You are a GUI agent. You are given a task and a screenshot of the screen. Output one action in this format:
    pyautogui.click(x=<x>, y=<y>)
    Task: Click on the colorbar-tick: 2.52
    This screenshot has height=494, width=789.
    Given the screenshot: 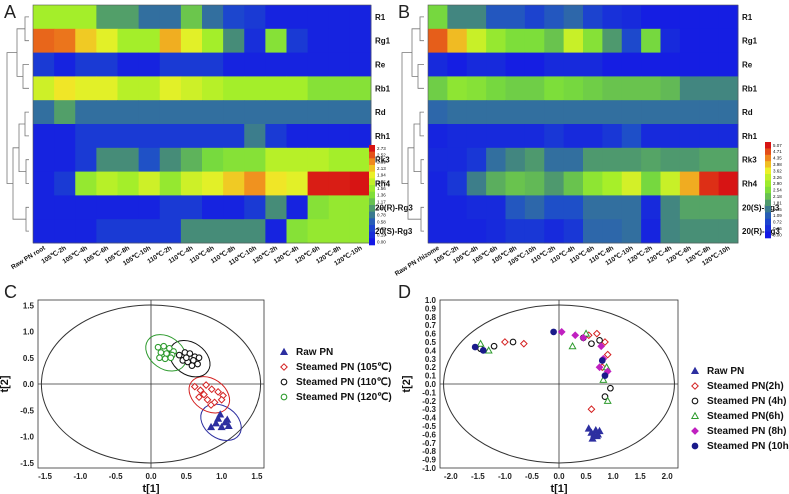 What is the action you would take?
    pyautogui.click(x=381, y=155)
    